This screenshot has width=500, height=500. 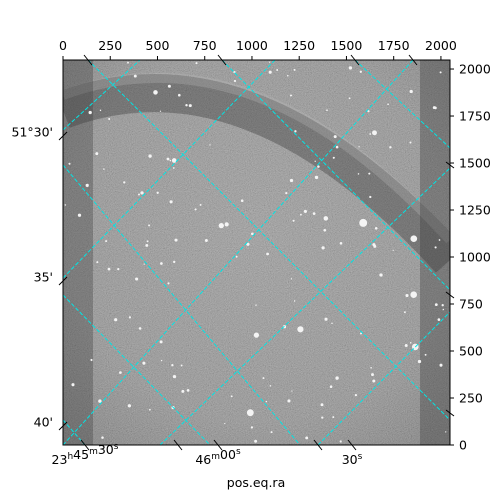 I want to click on right-axis-ticks: 0 250 500 750 1000 1250 1500 1750 2000, so click(x=470, y=257).